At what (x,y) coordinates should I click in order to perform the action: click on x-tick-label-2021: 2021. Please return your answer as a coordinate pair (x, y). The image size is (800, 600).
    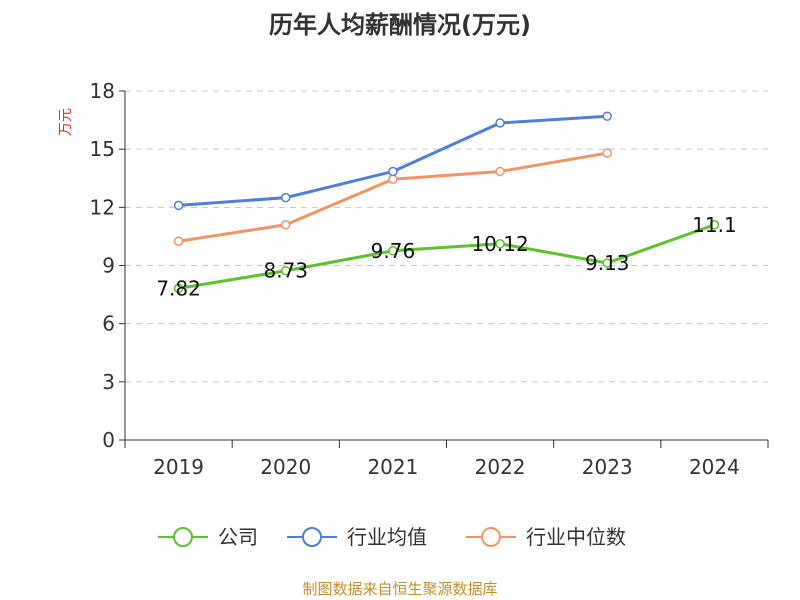
    Looking at the image, I should click on (392, 467).